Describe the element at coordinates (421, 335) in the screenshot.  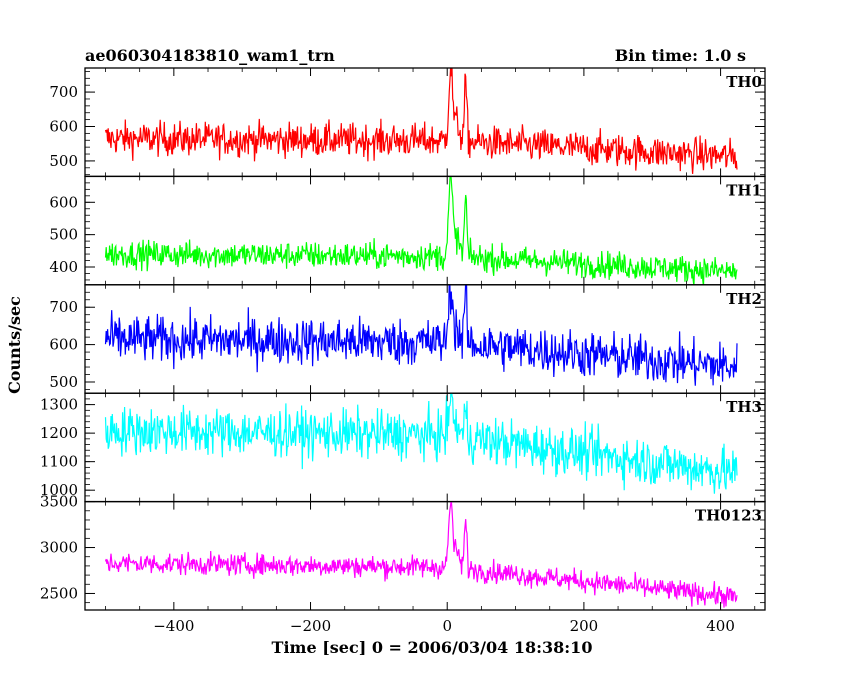
I see `series-line-th2` at that location.